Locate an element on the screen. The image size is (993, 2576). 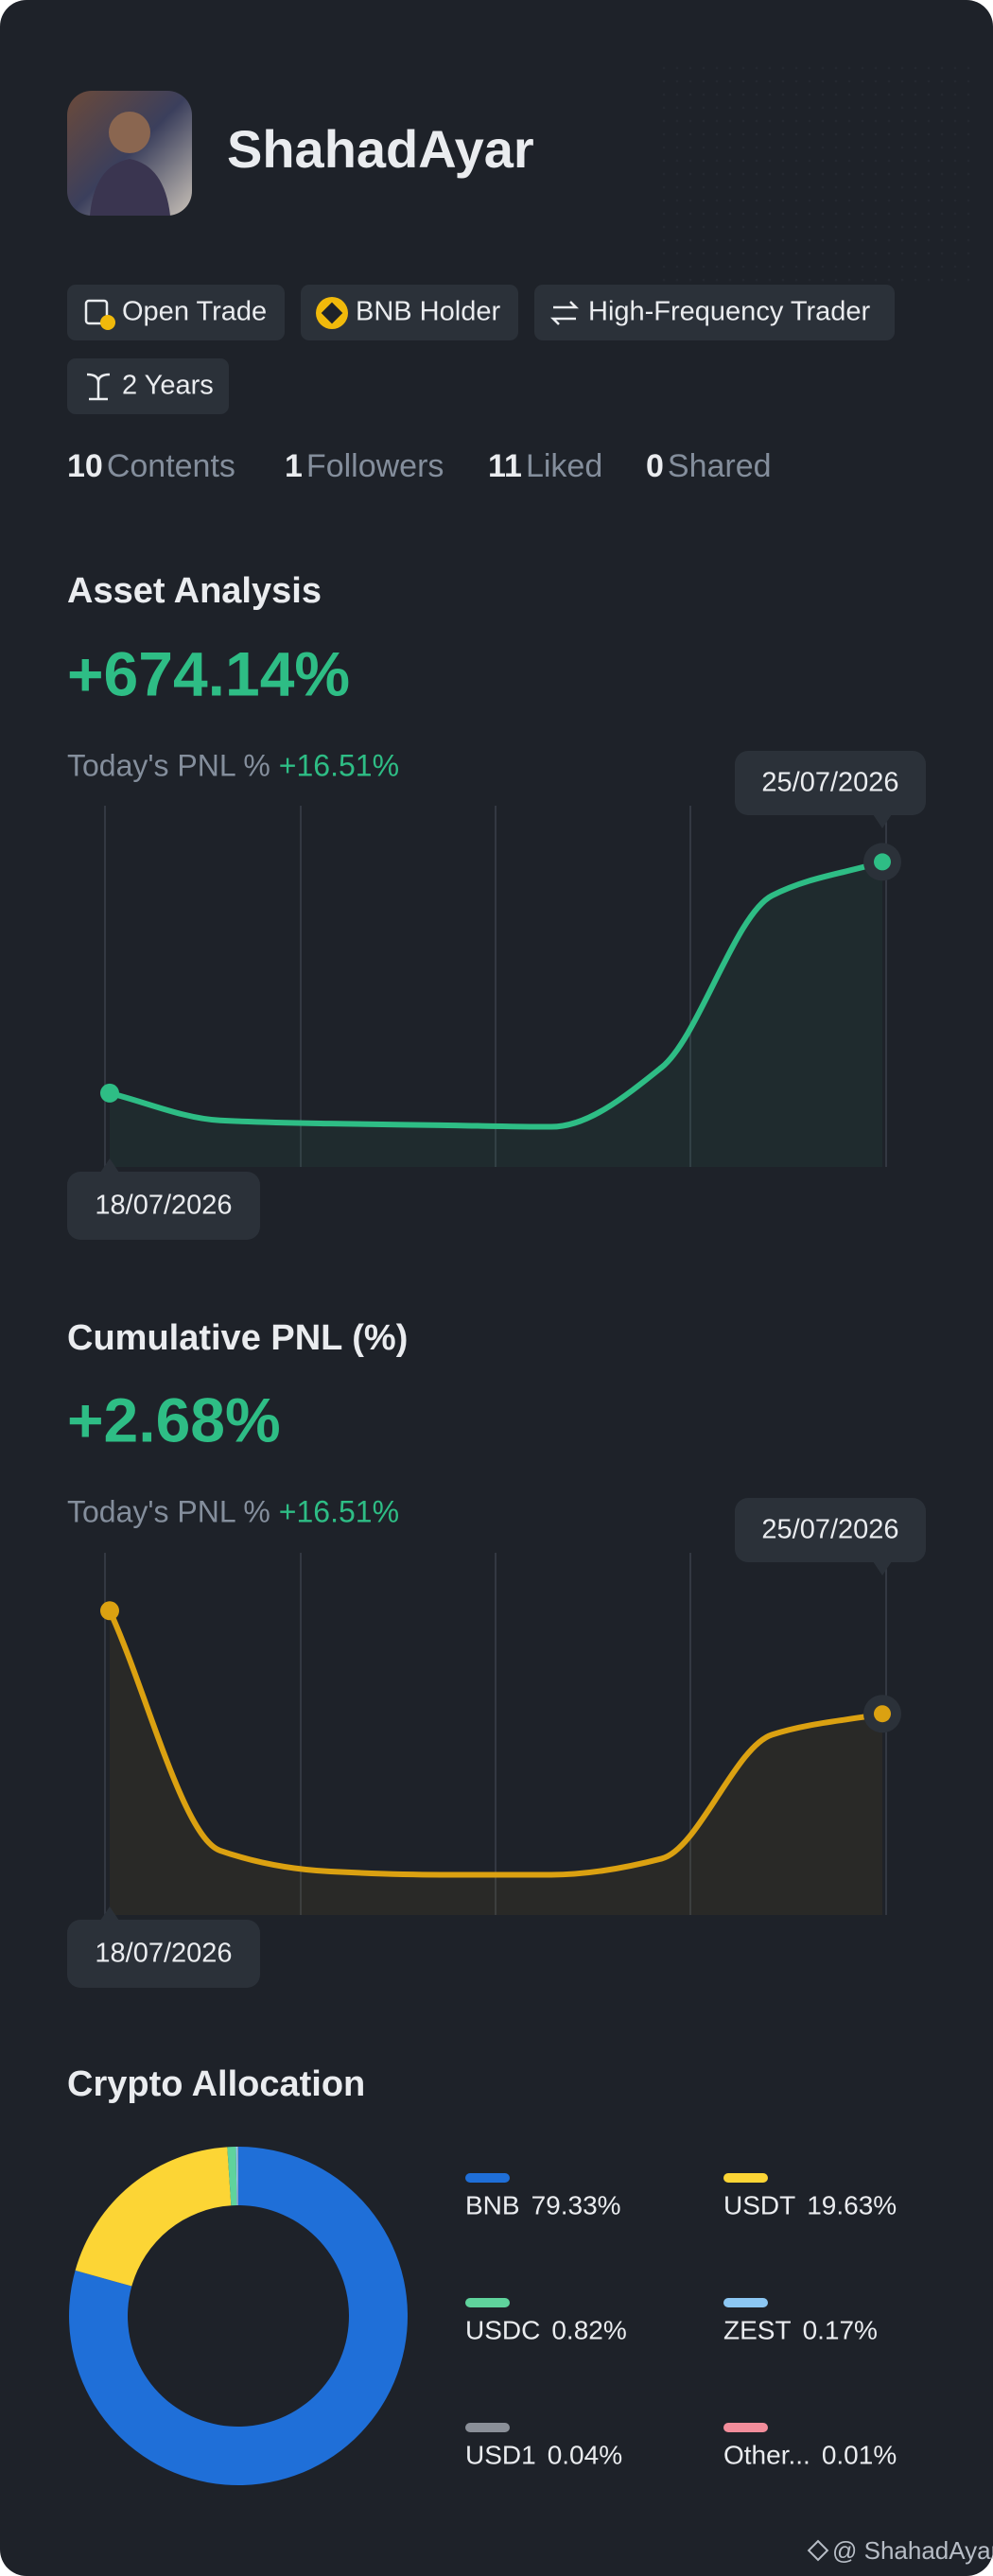
decor is located at coordinates (818, 170).